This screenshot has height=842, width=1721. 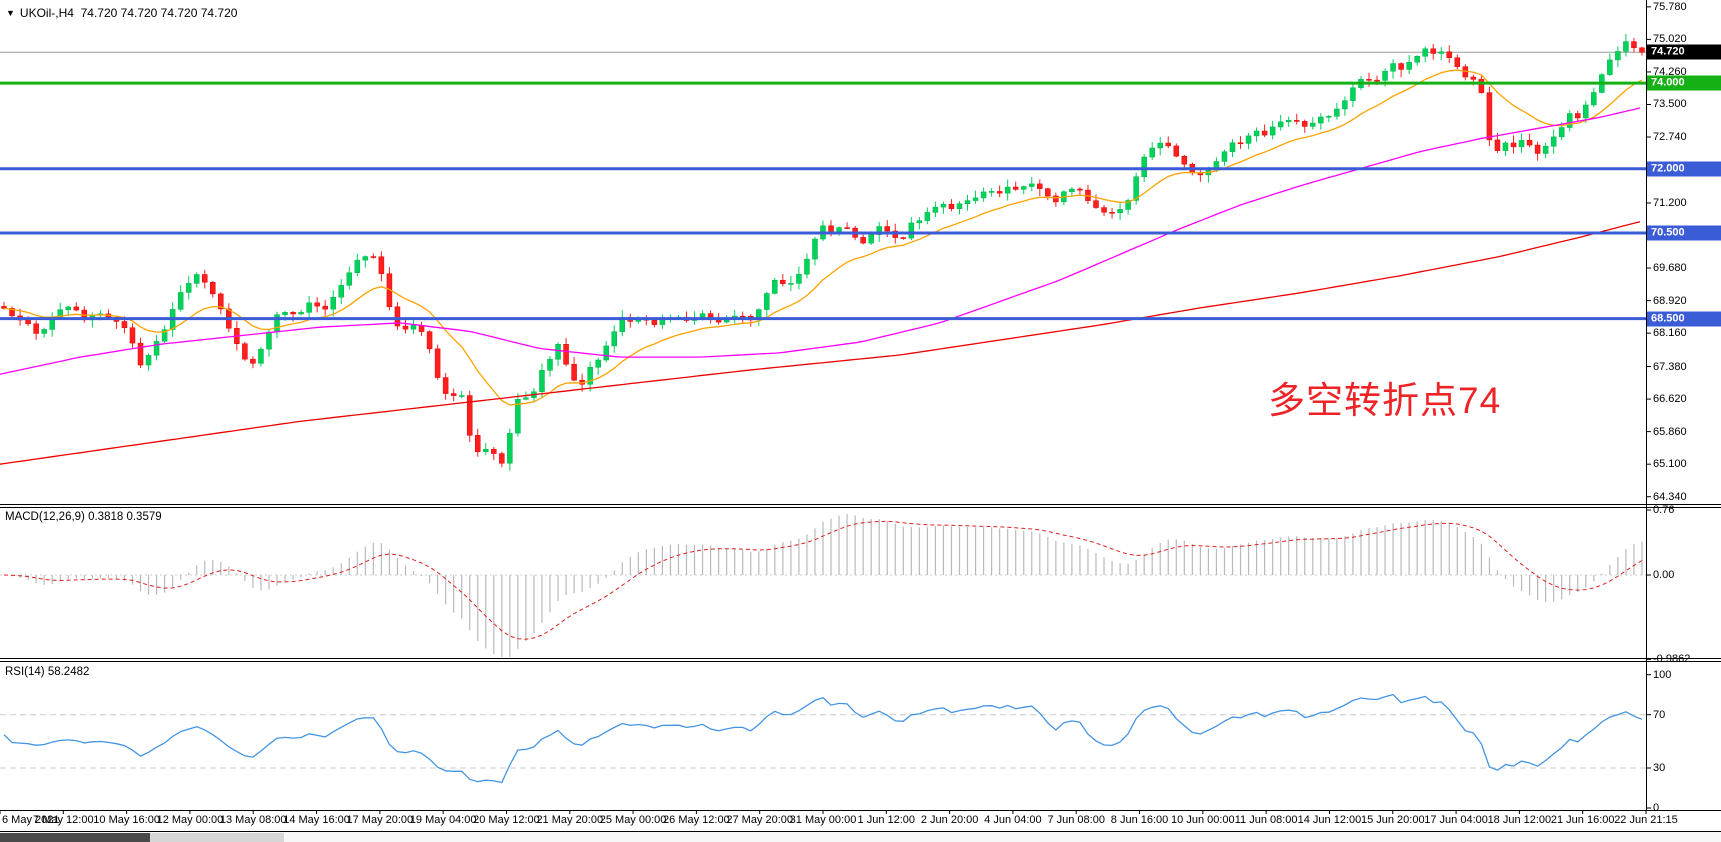 I want to click on time-tick-label: 17 May 20:00, so click(x=380, y=820).